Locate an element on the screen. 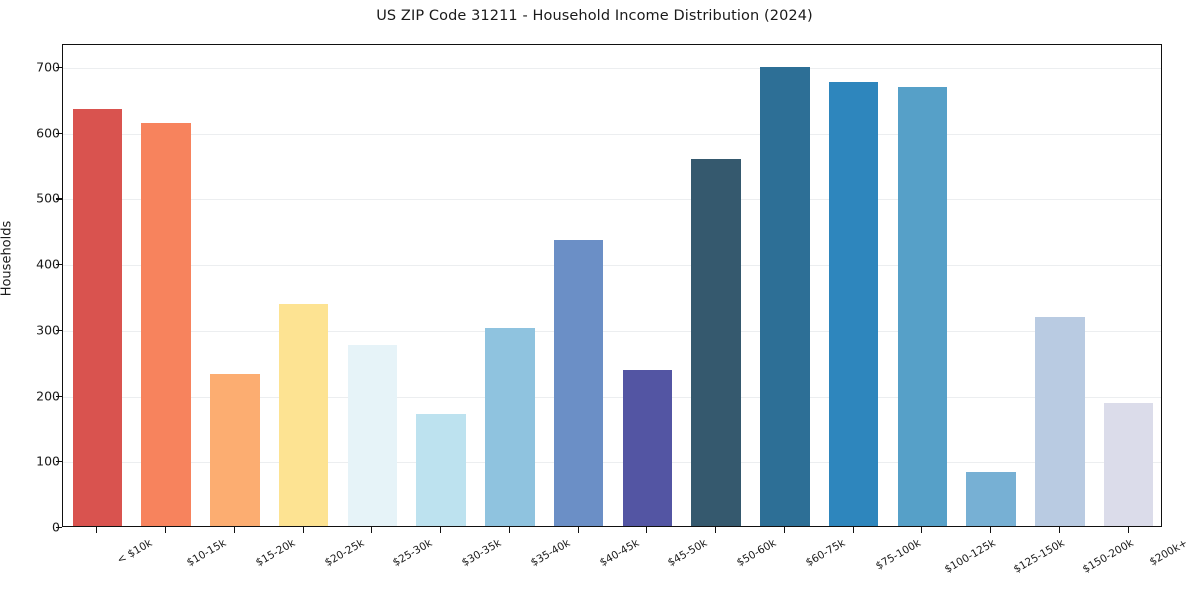 The image size is (1189, 590). y-axis-tick-label: 300 is located at coordinates (48, 330).